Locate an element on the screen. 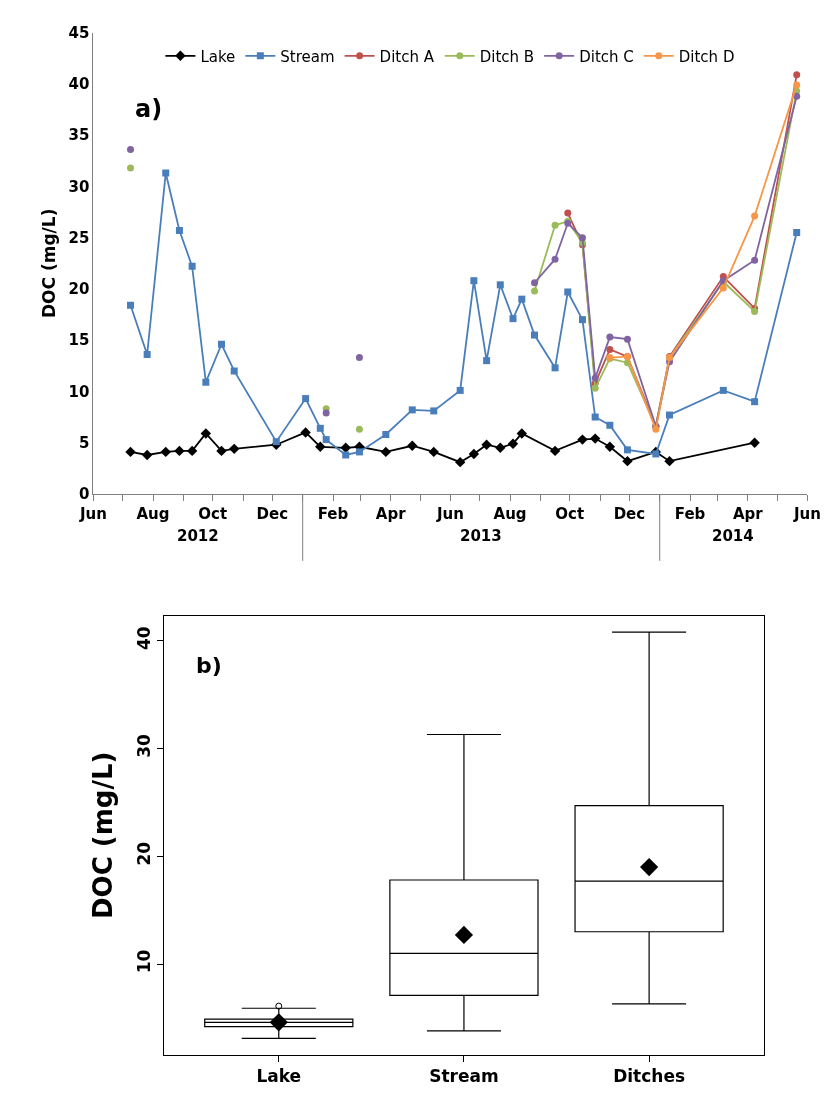 The width and height of the screenshot is (834, 1101). x-tick-label: Ditches is located at coordinates (649, 1076).